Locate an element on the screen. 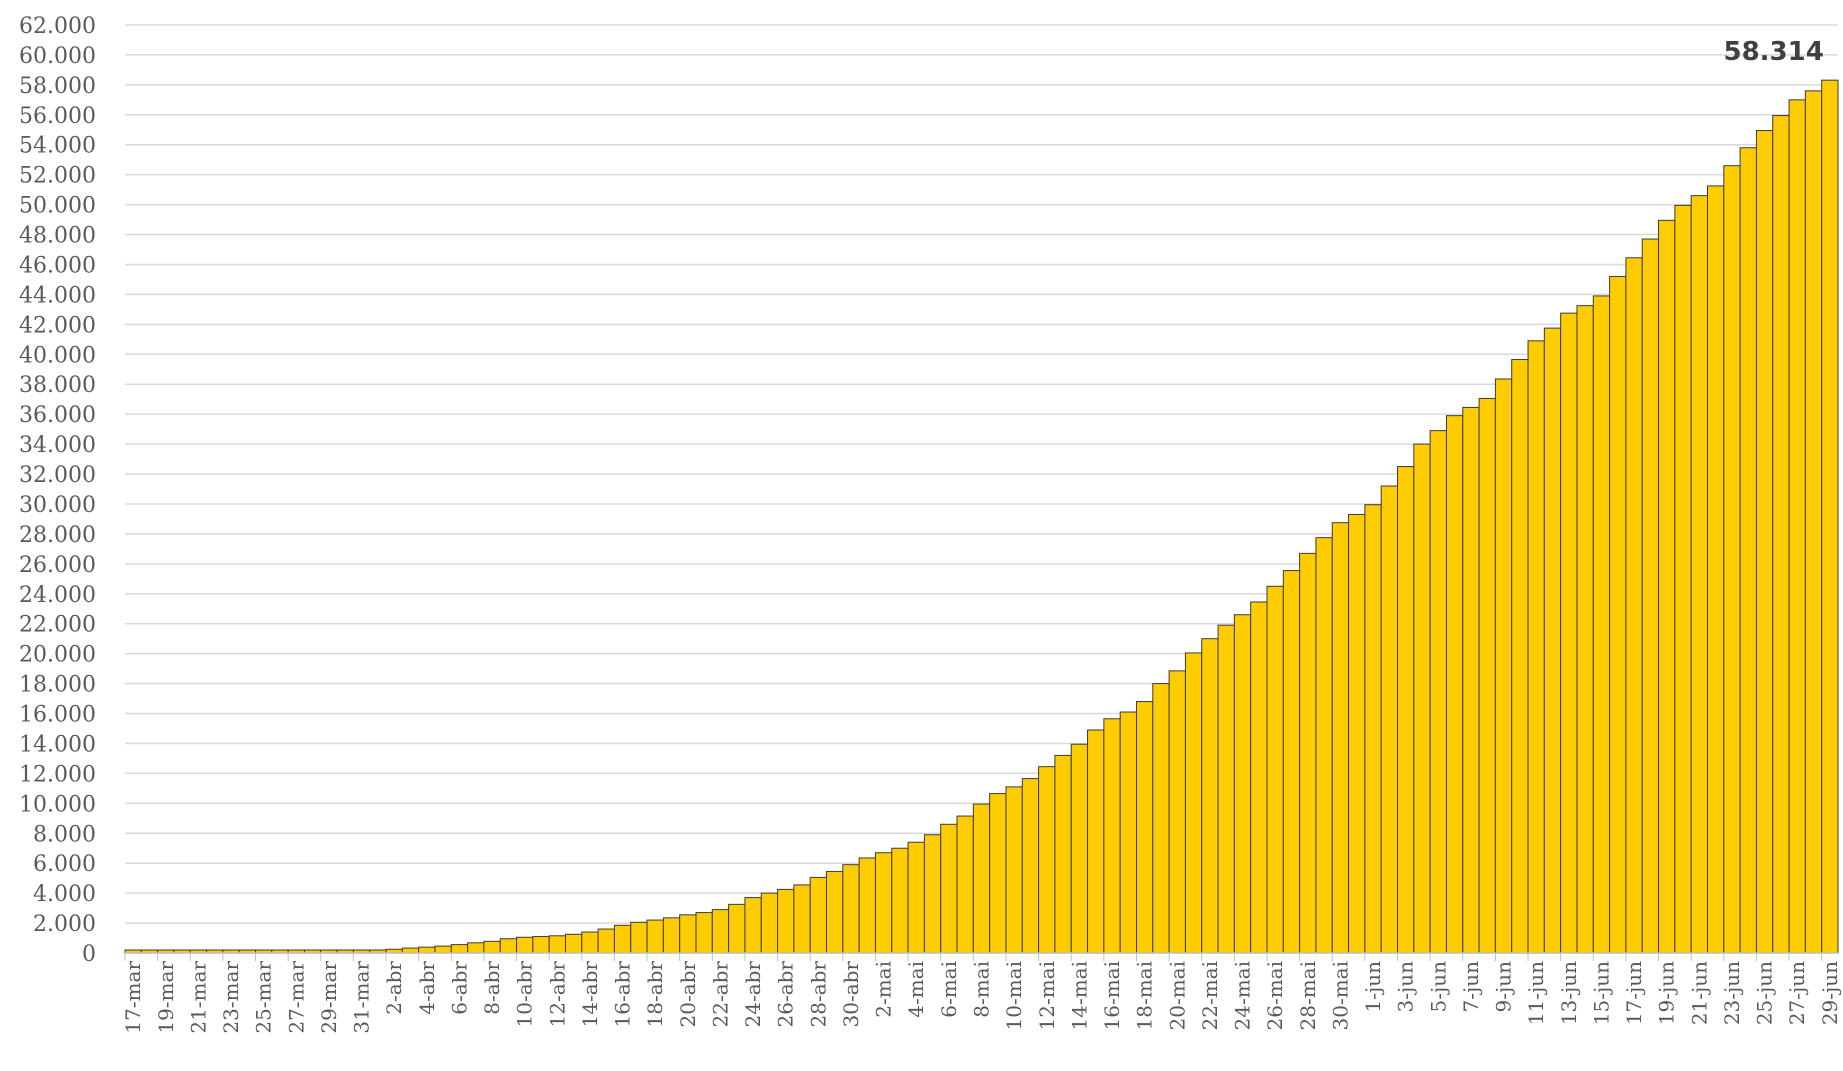  x-tick-label: 26-mai is located at coordinates (1275, 996).